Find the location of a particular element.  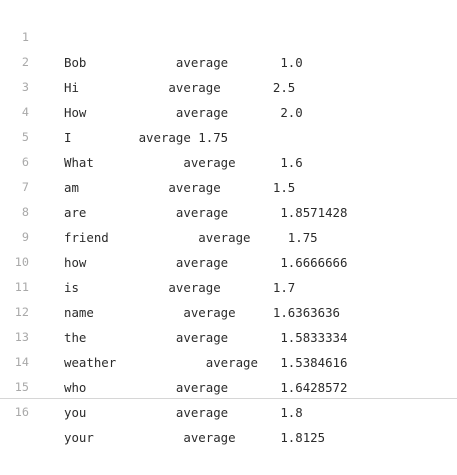

line-number: 6 is located at coordinates (25, 162).